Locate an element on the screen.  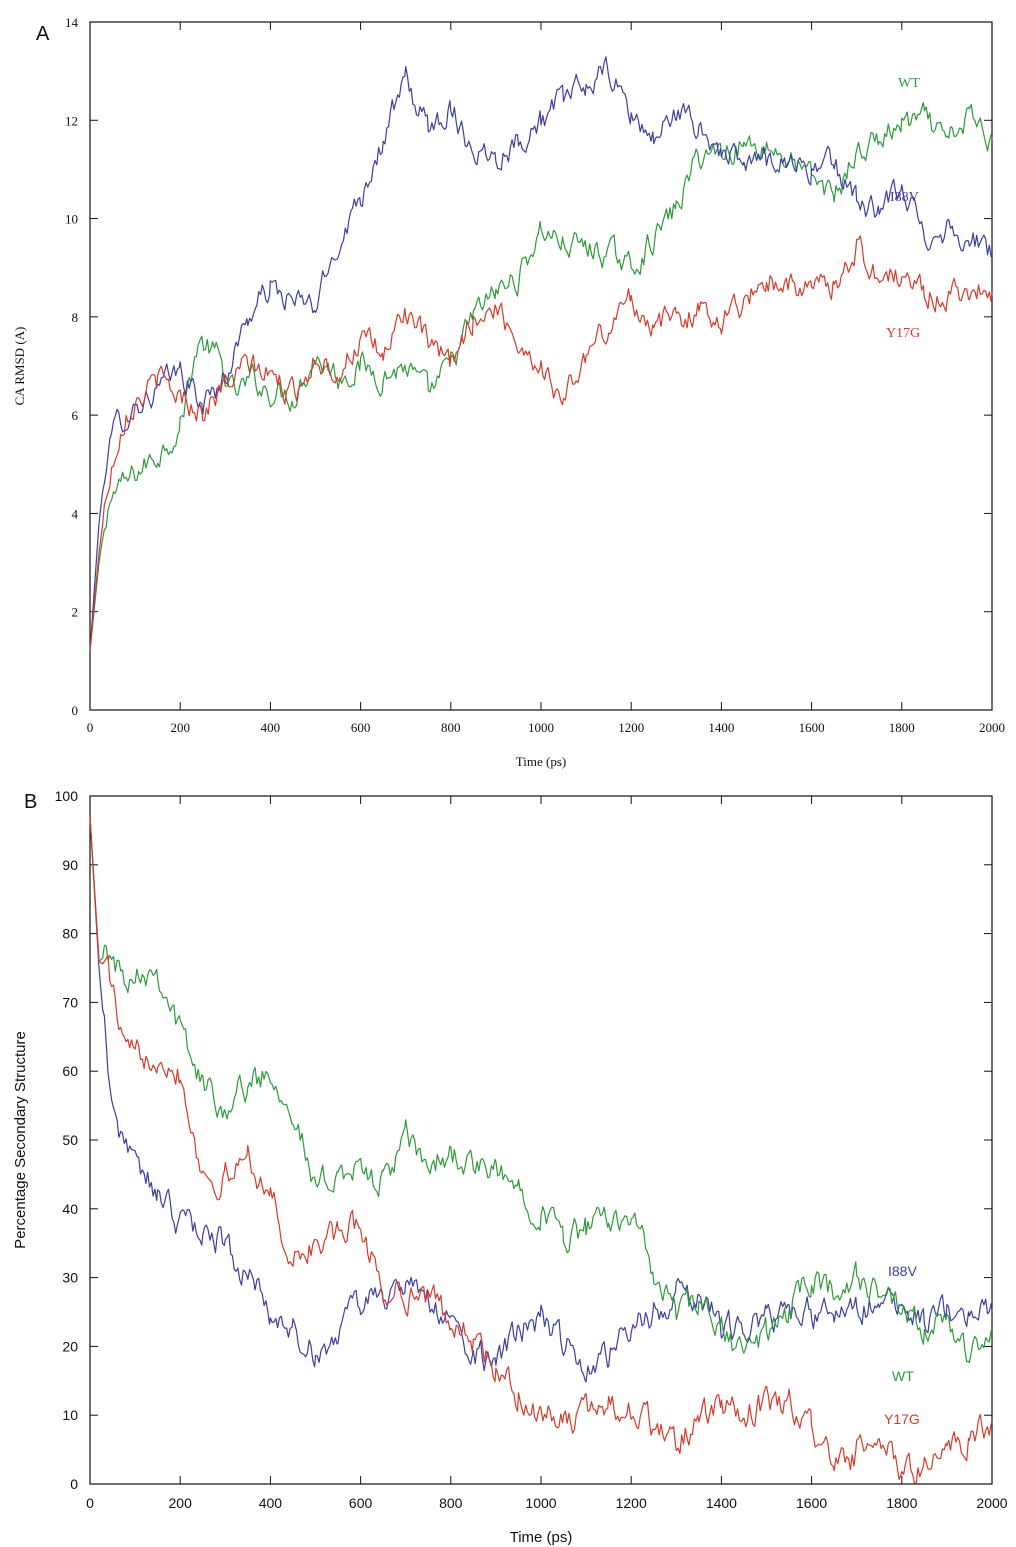
panel-b-x-tick-label: 200 is located at coordinates (181, 1503).